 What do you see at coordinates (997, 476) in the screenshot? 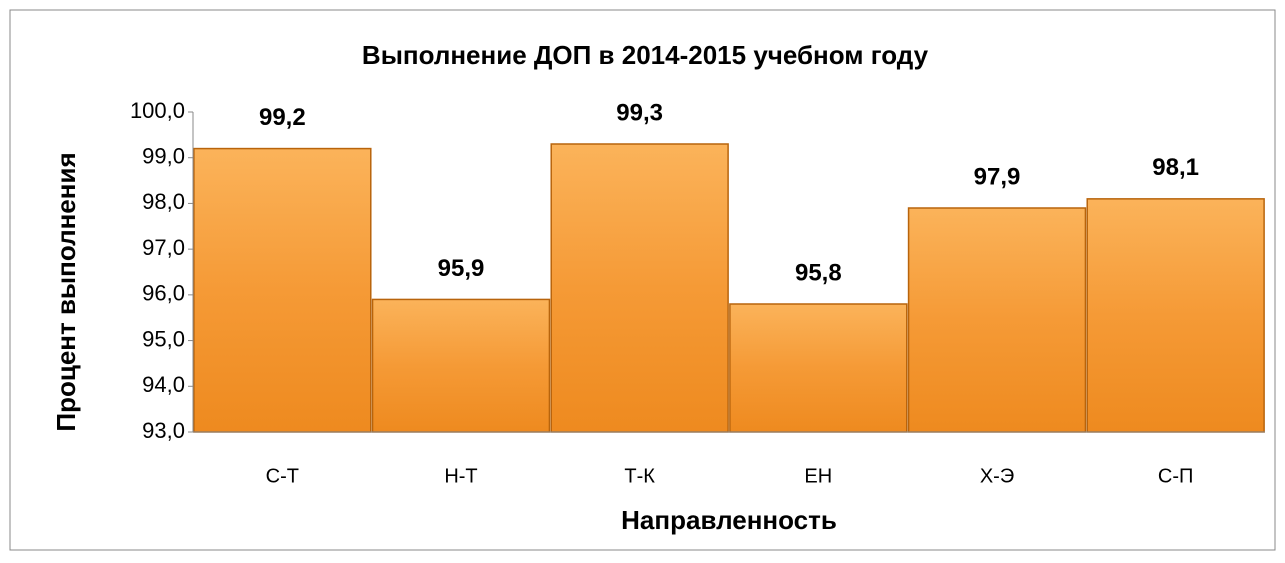
I see `x-tick-label: Х-Э` at bounding box center [997, 476].